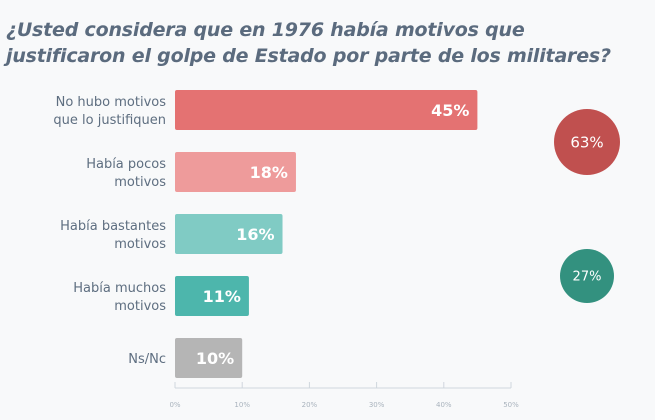 This screenshot has height=420, width=655. I want to click on group-total-label: 27%, so click(587, 277).